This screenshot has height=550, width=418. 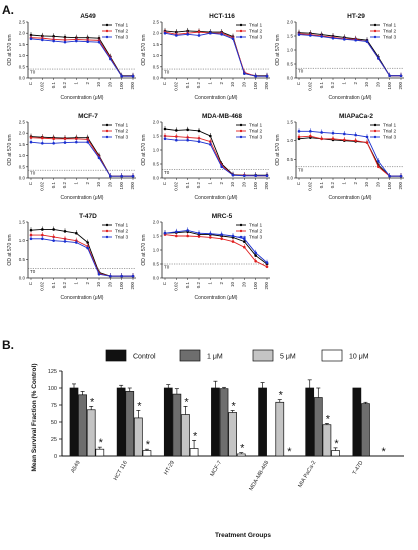 I want to click on bar-y-tick-label: 100, so click(x=52, y=389).